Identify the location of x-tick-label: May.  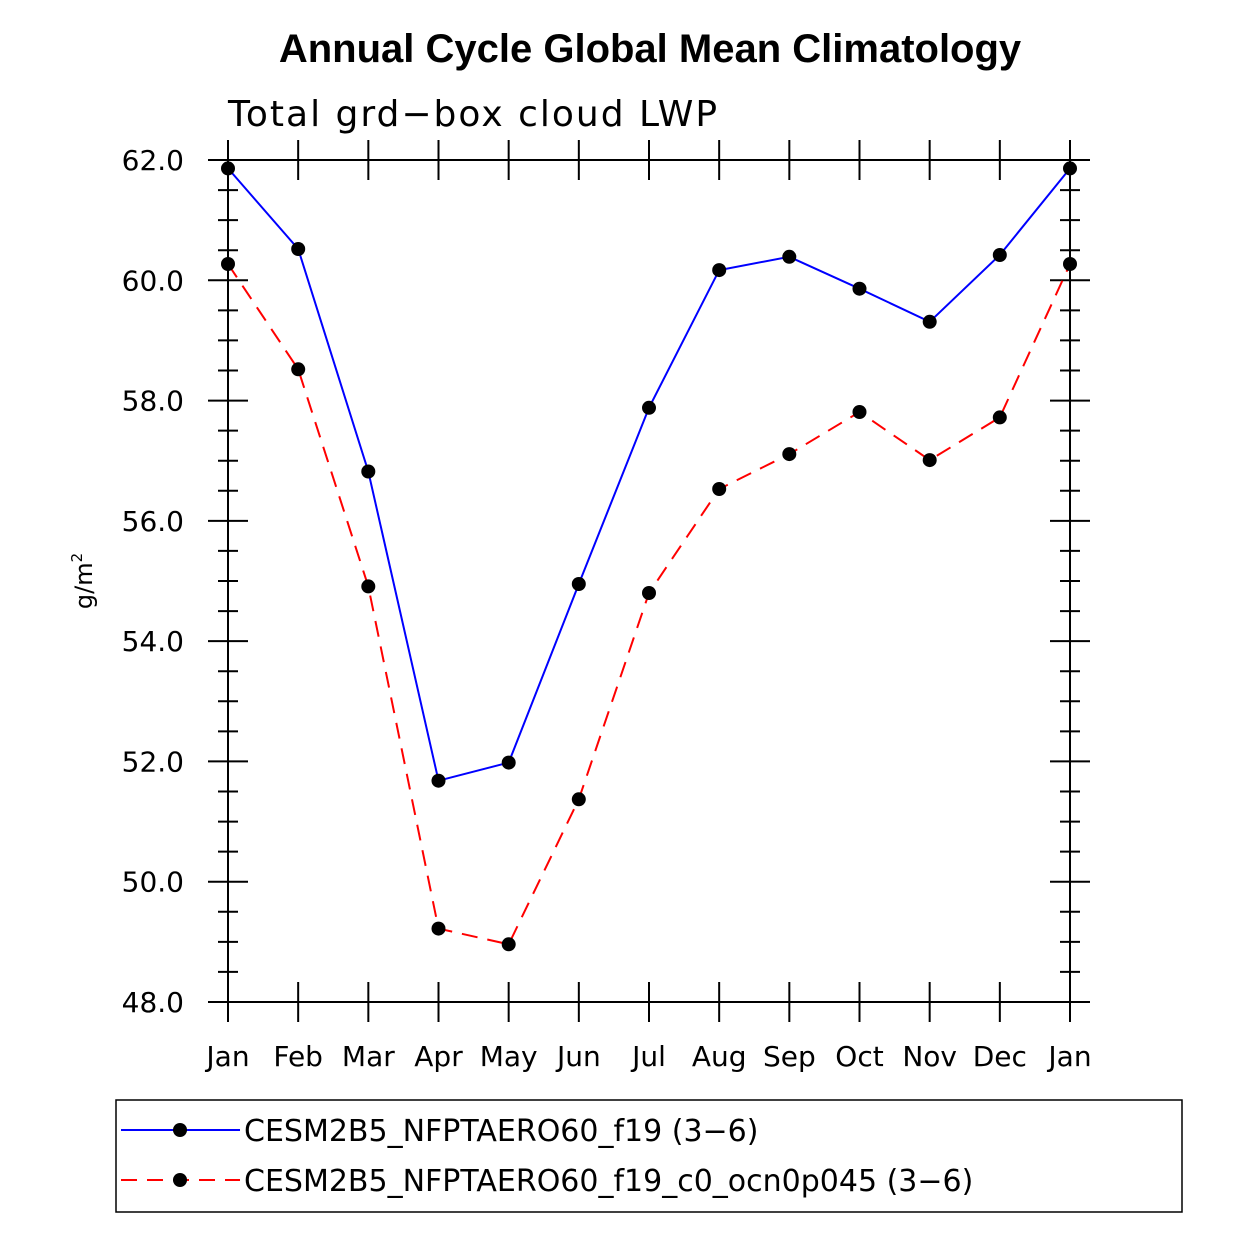
(509, 1056).